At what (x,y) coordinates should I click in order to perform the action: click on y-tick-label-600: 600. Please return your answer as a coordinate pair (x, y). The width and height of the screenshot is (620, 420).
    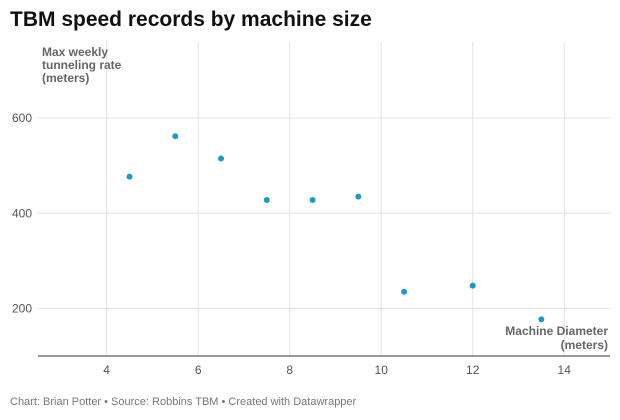
    Looking at the image, I should click on (22, 118).